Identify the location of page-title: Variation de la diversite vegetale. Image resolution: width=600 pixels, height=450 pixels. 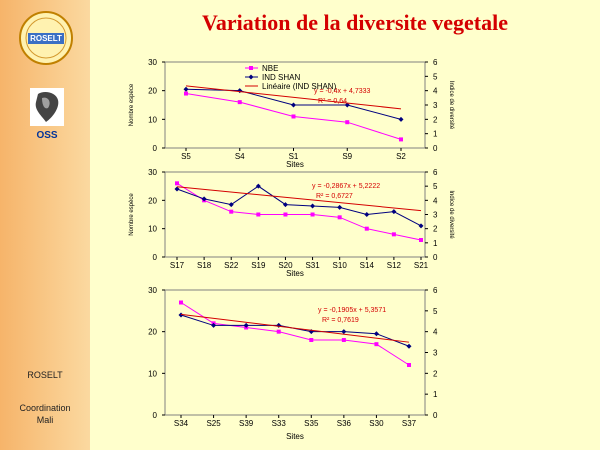
(355, 22).